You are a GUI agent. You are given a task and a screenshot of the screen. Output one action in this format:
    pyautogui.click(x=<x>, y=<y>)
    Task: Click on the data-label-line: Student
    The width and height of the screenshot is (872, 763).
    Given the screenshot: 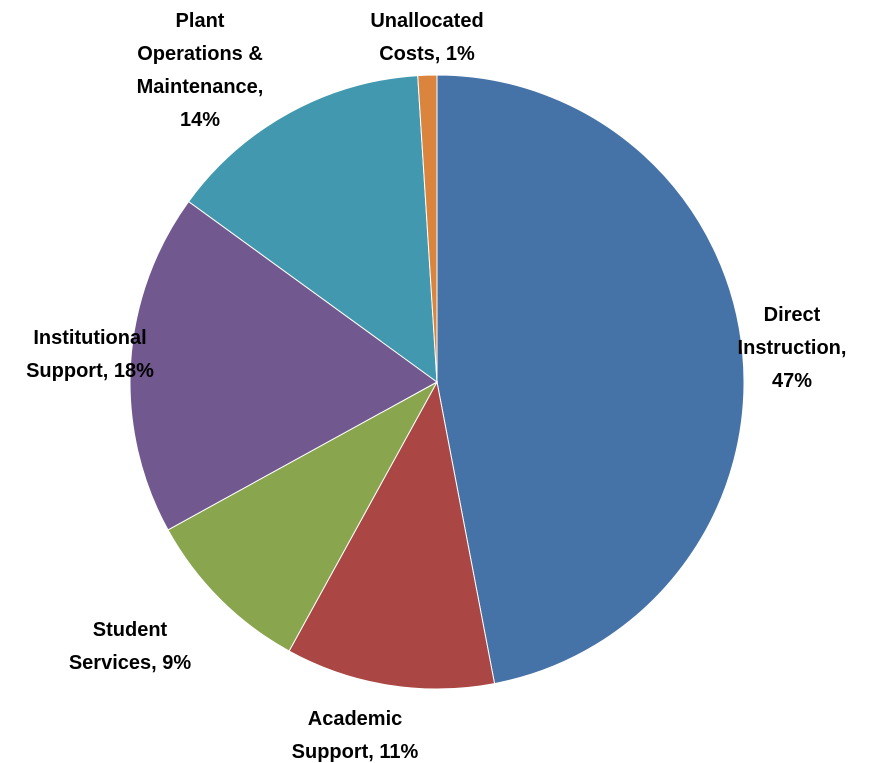 What is the action you would take?
    pyautogui.click(x=130, y=630)
    